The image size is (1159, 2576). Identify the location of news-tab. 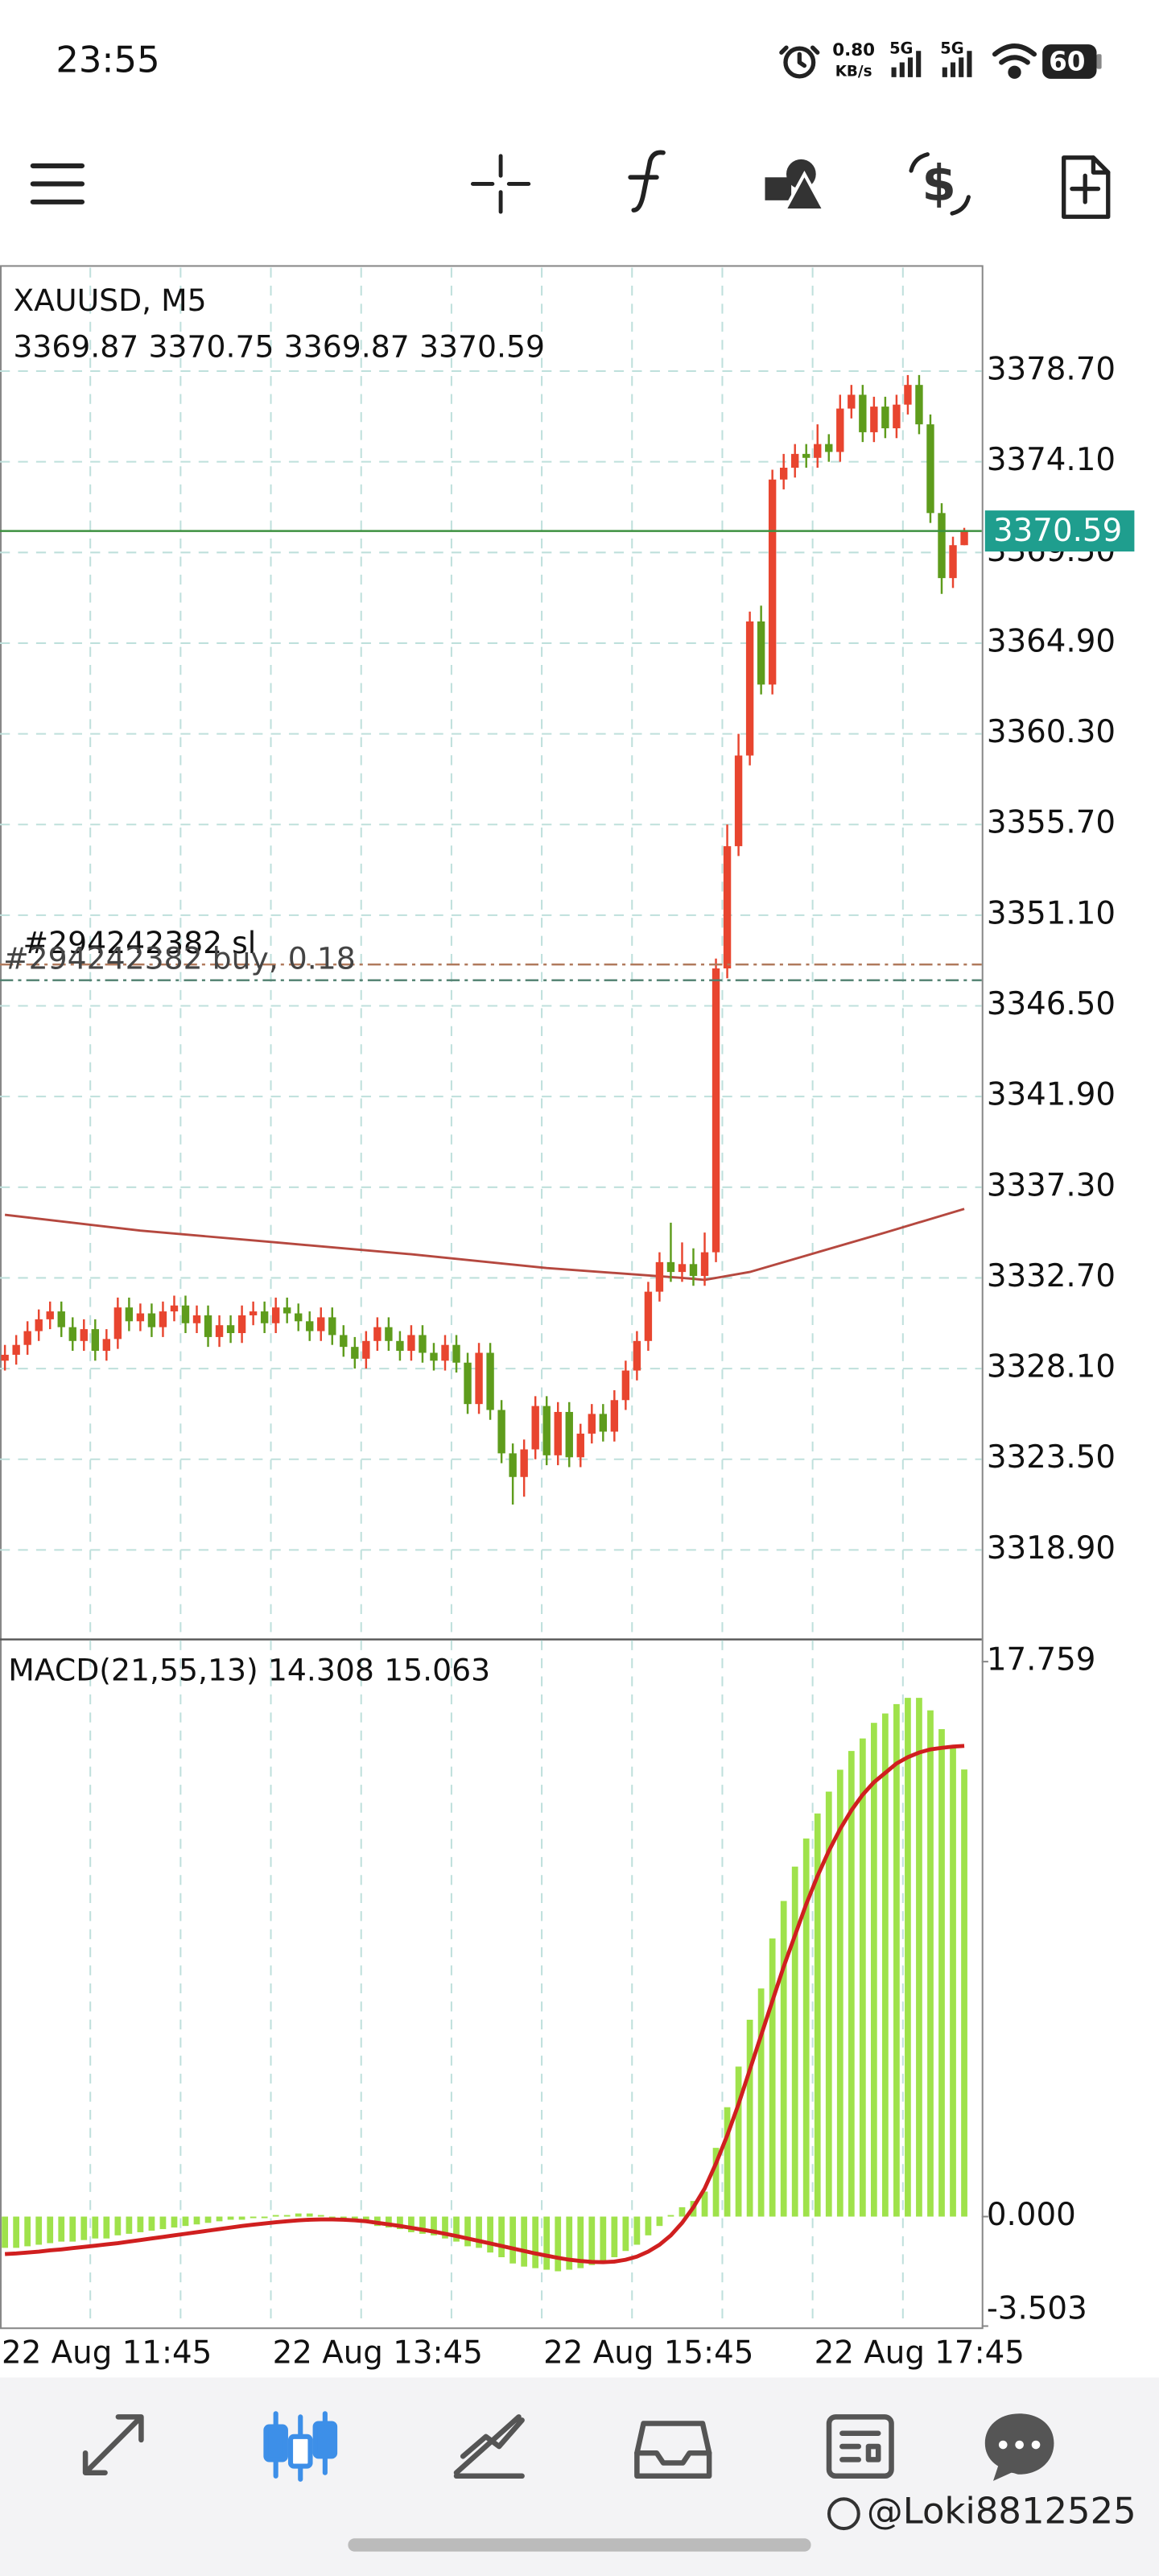
(860, 2446).